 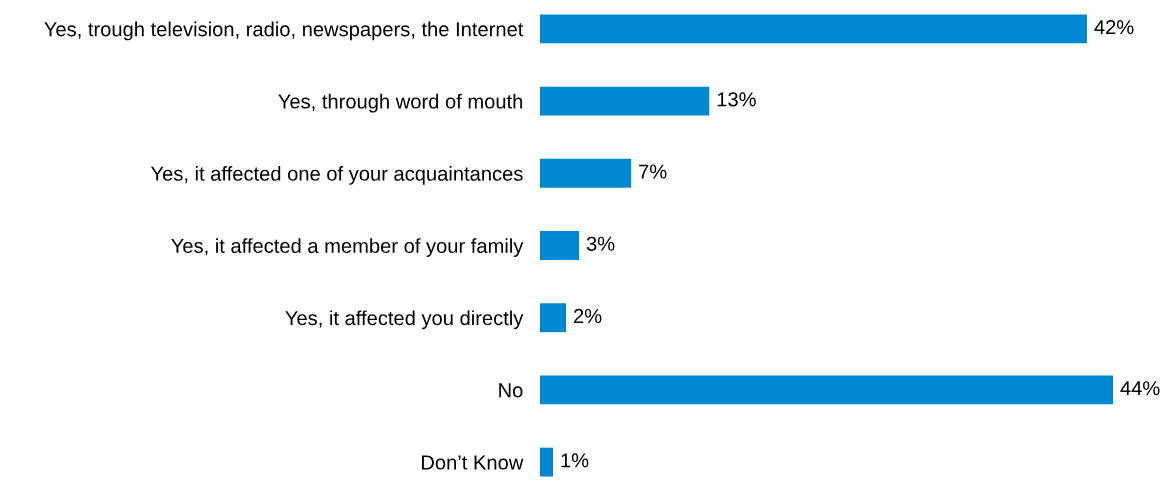 What do you see at coordinates (653, 171) in the screenshot?
I see `data-label: 7%` at bounding box center [653, 171].